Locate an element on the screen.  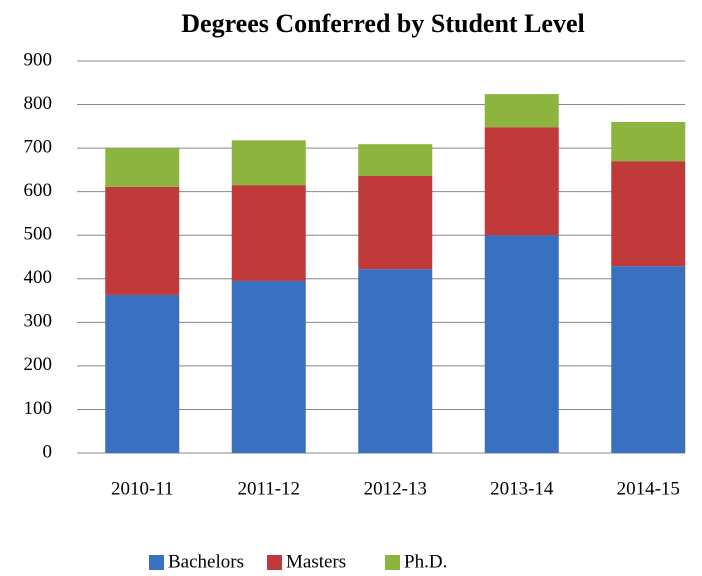
legend-label: Ph.D. is located at coordinates (425, 561).